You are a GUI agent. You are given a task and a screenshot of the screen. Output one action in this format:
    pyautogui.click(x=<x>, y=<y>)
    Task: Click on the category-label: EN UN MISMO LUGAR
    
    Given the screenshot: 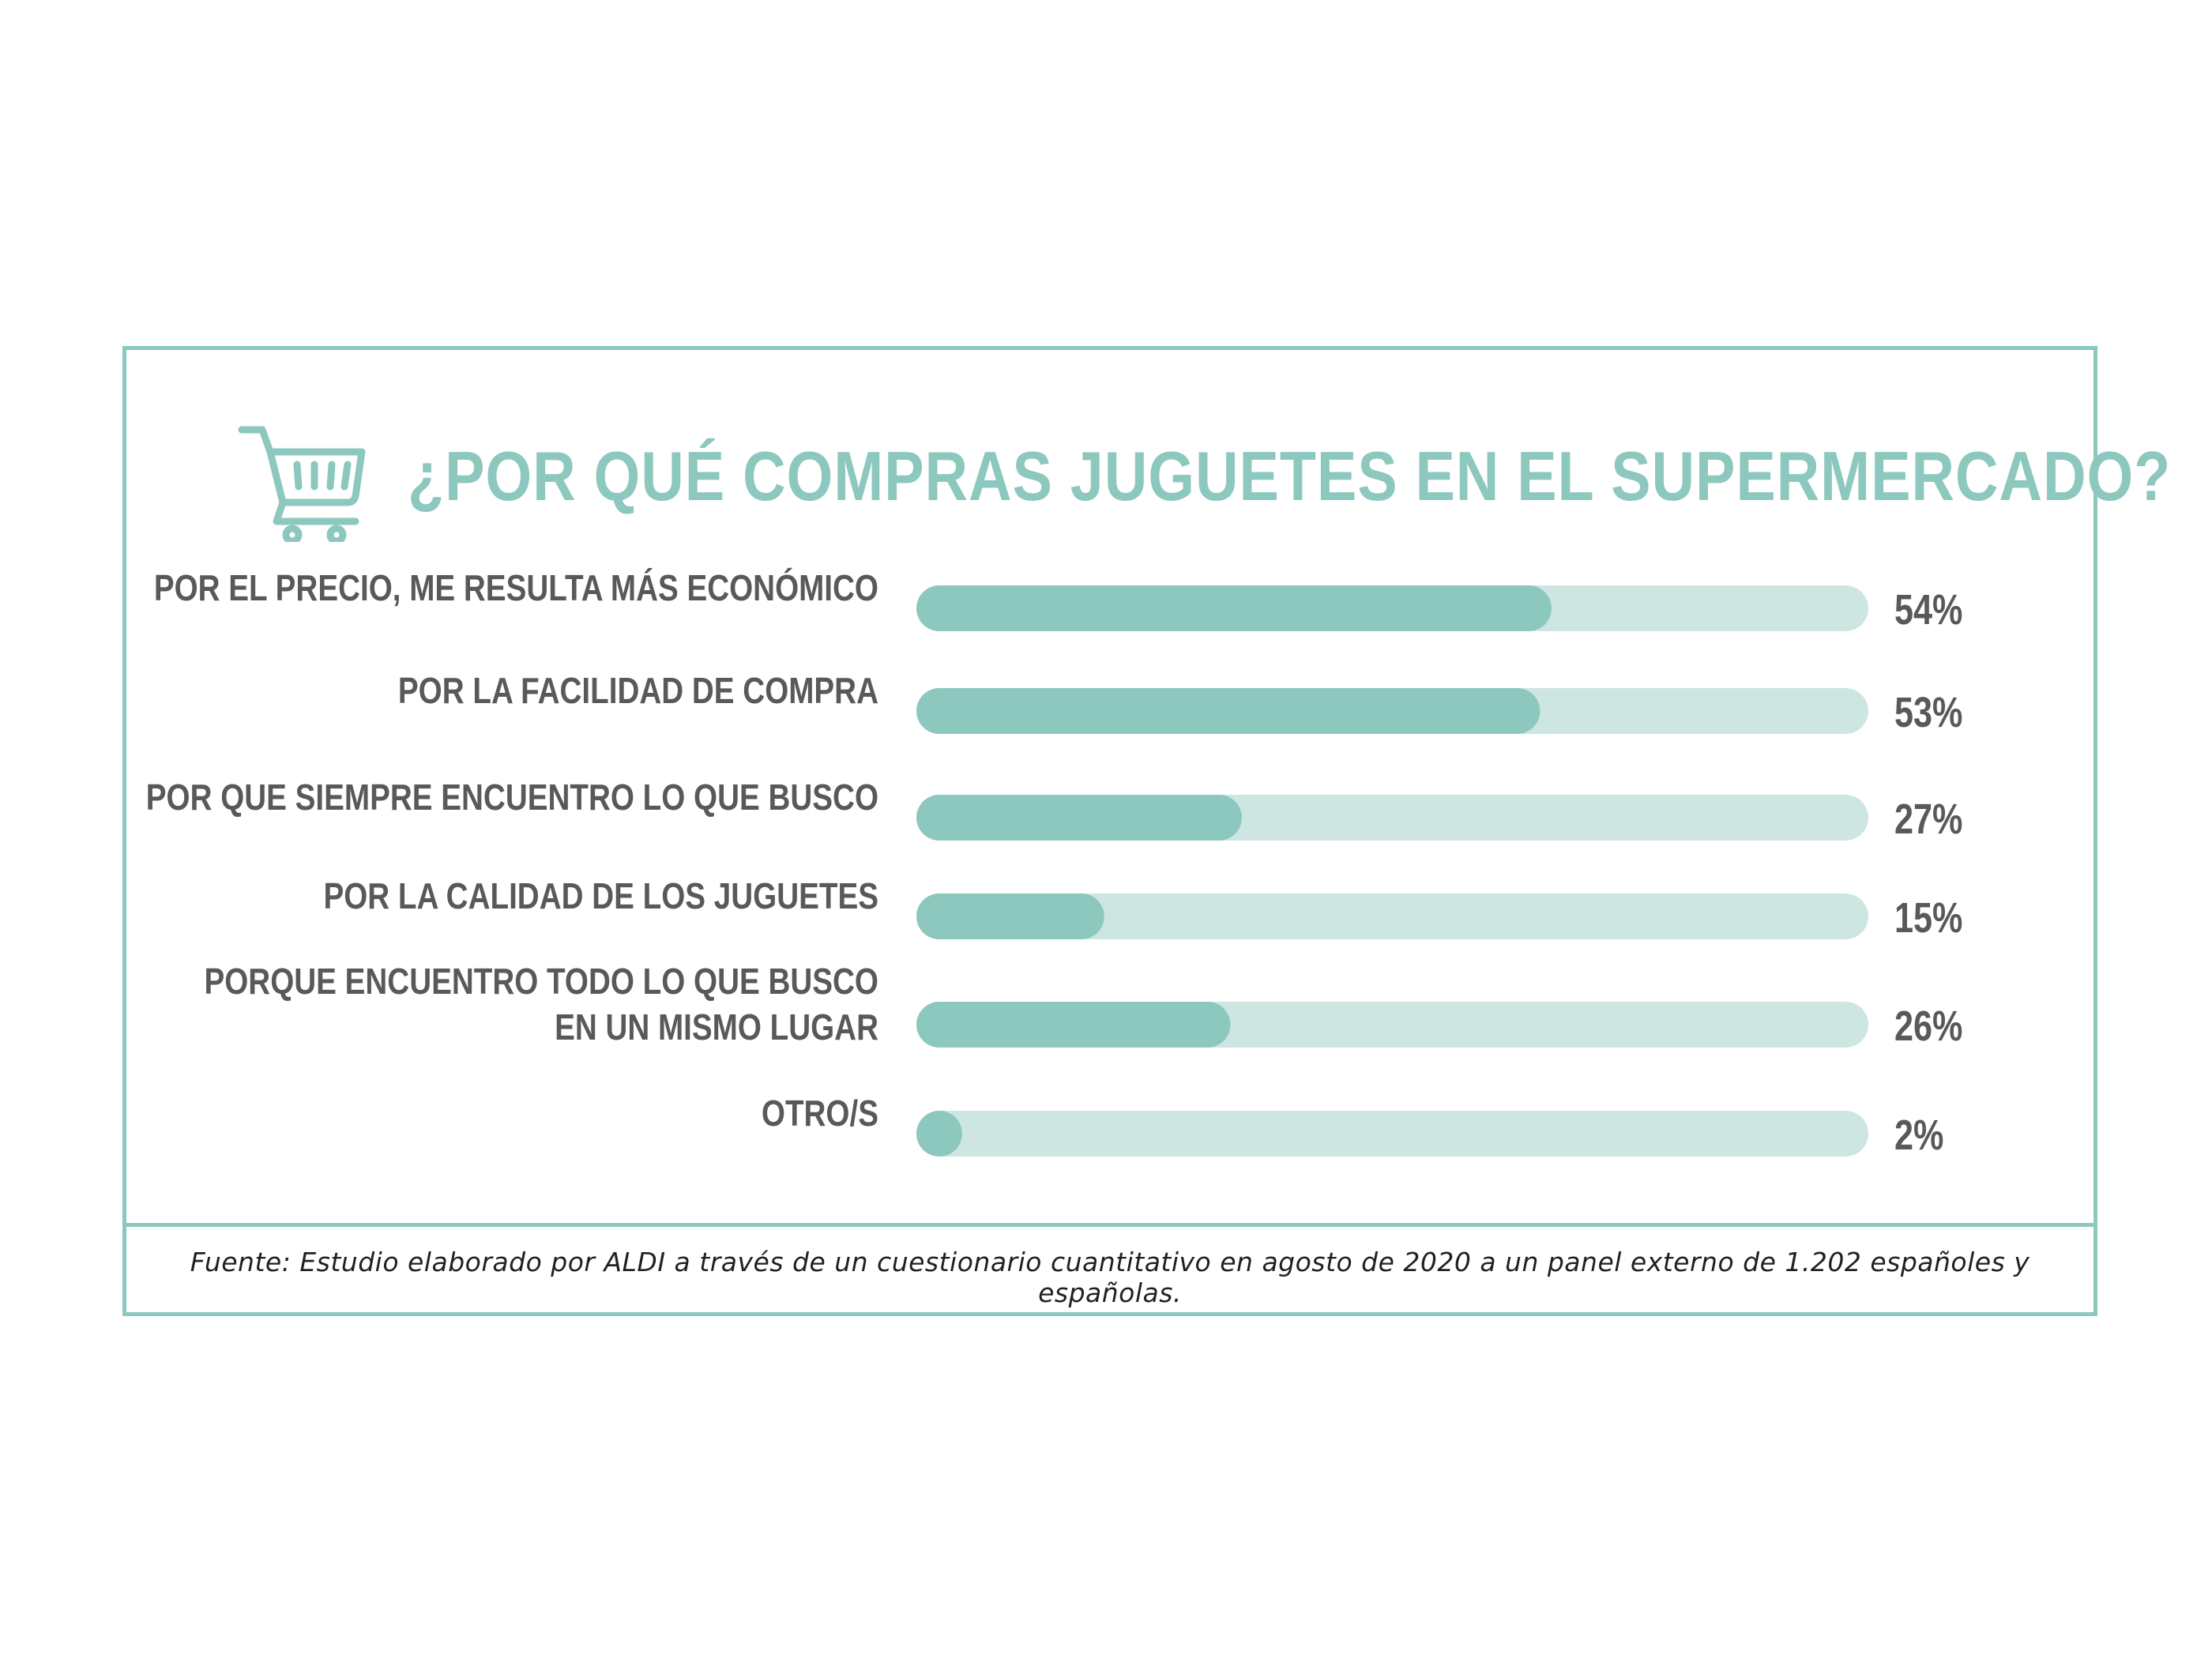 What is the action you would take?
    pyautogui.click(x=717, y=1027)
    